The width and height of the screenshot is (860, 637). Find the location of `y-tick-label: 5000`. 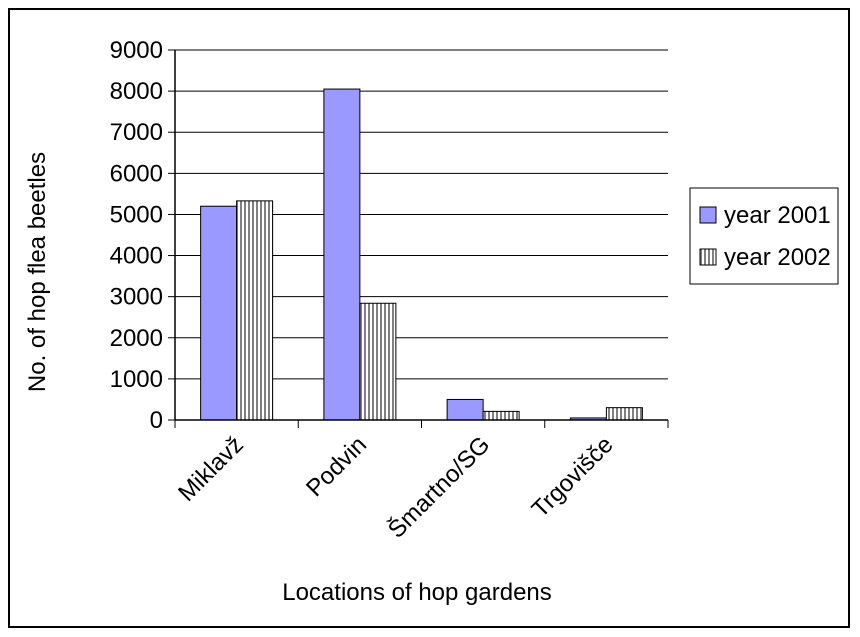

y-tick-label: 5000 is located at coordinates (136, 214).